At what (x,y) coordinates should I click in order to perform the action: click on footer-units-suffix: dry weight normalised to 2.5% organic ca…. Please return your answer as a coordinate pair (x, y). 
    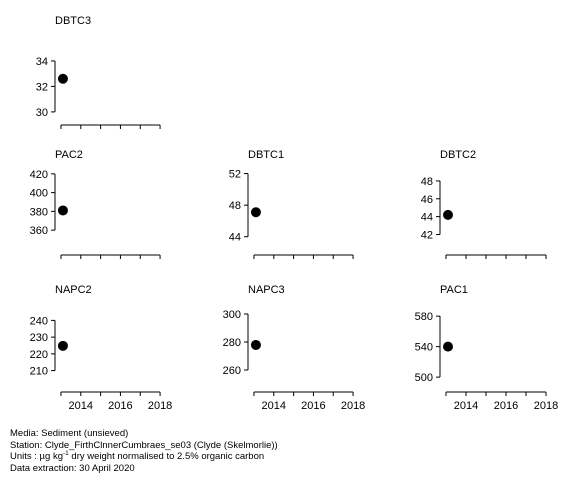
    Looking at the image, I should click on (166, 457).